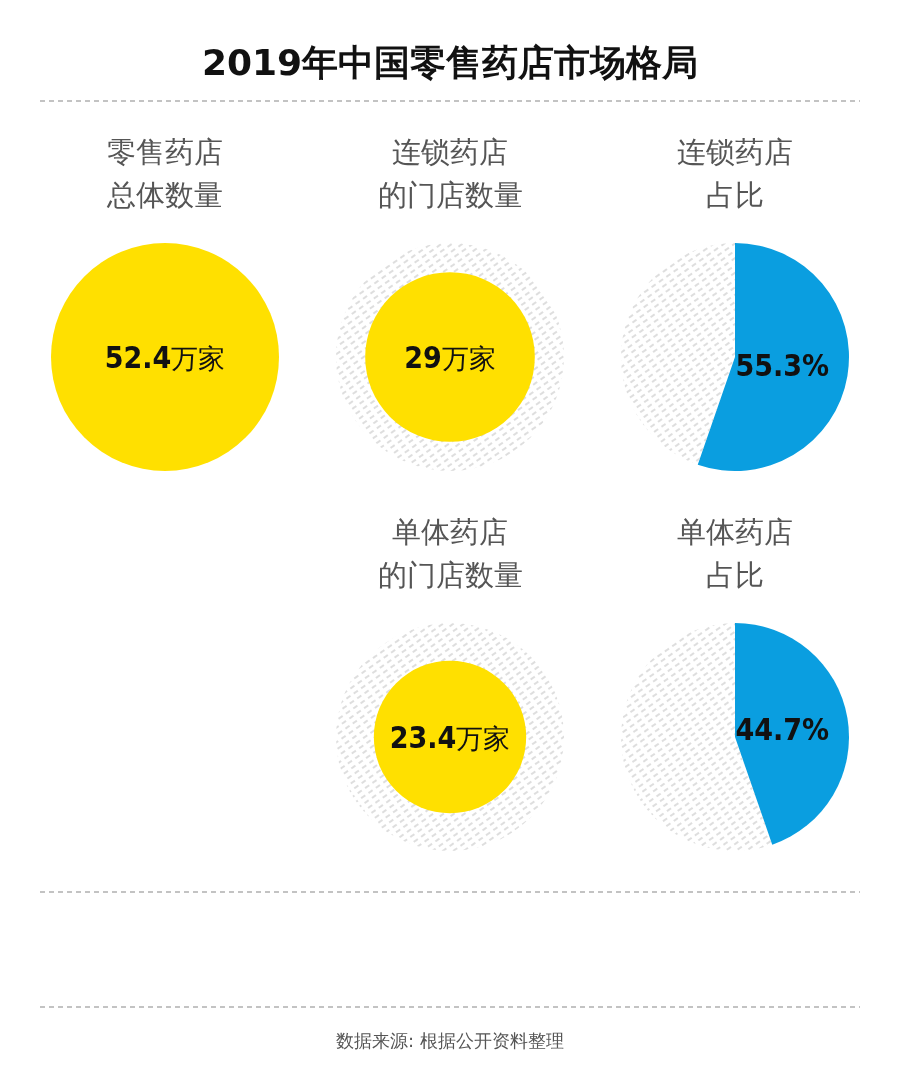 The height and width of the screenshot is (1082, 900). What do you see at coordinates (735, 553) in the screenshot?
I see `chart-title: 单体药店占比` at bounding box center [735, 553].